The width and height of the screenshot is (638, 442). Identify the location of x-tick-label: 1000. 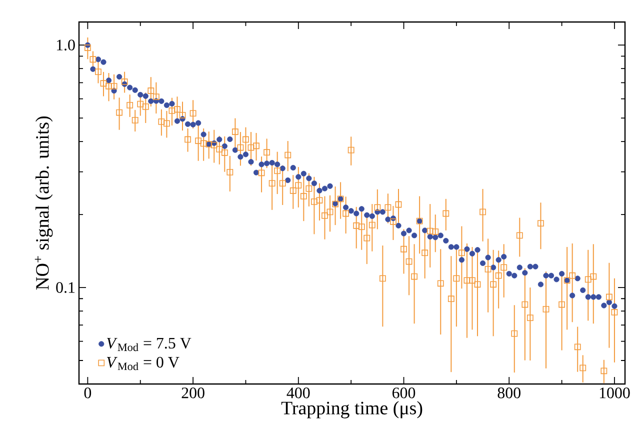
(615, 393).